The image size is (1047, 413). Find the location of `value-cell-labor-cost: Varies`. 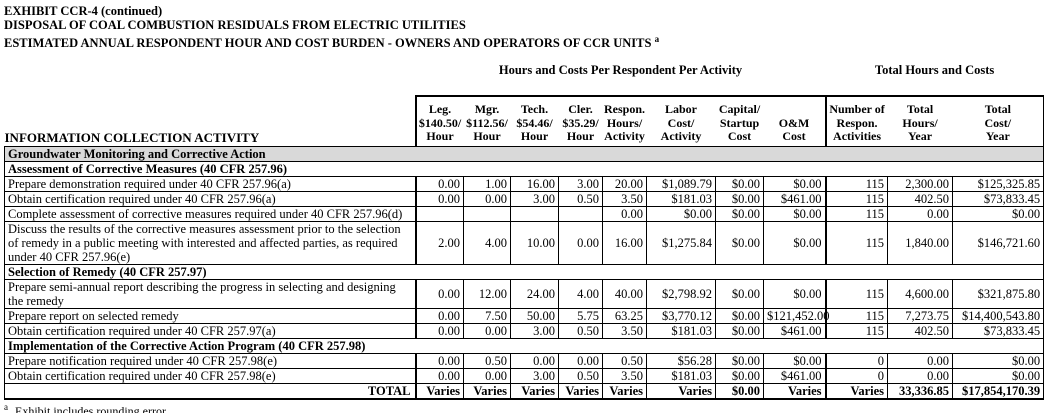

value-cell-labor-cost: Varies is located at coordinates (681, 391).